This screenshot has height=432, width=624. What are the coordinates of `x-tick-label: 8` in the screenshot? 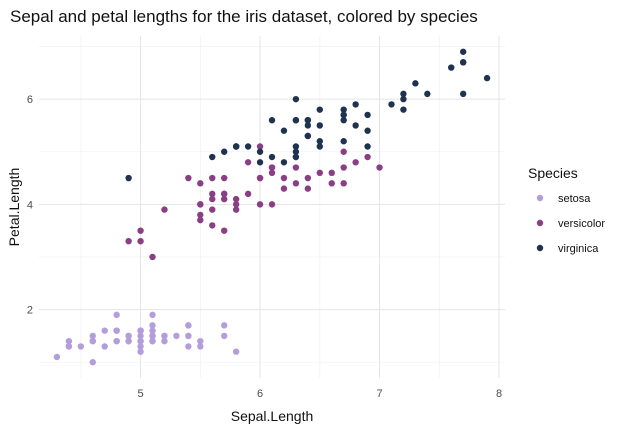 It's located at (499, 394).